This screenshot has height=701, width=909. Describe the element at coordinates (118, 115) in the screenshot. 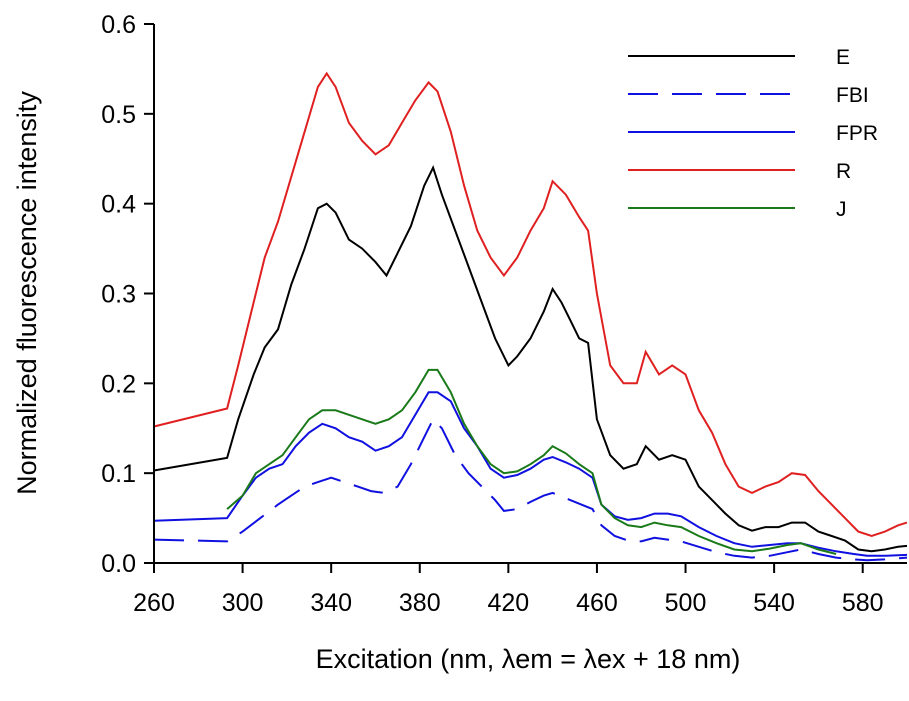

I see `y-tick-label: 0.5` at that location.